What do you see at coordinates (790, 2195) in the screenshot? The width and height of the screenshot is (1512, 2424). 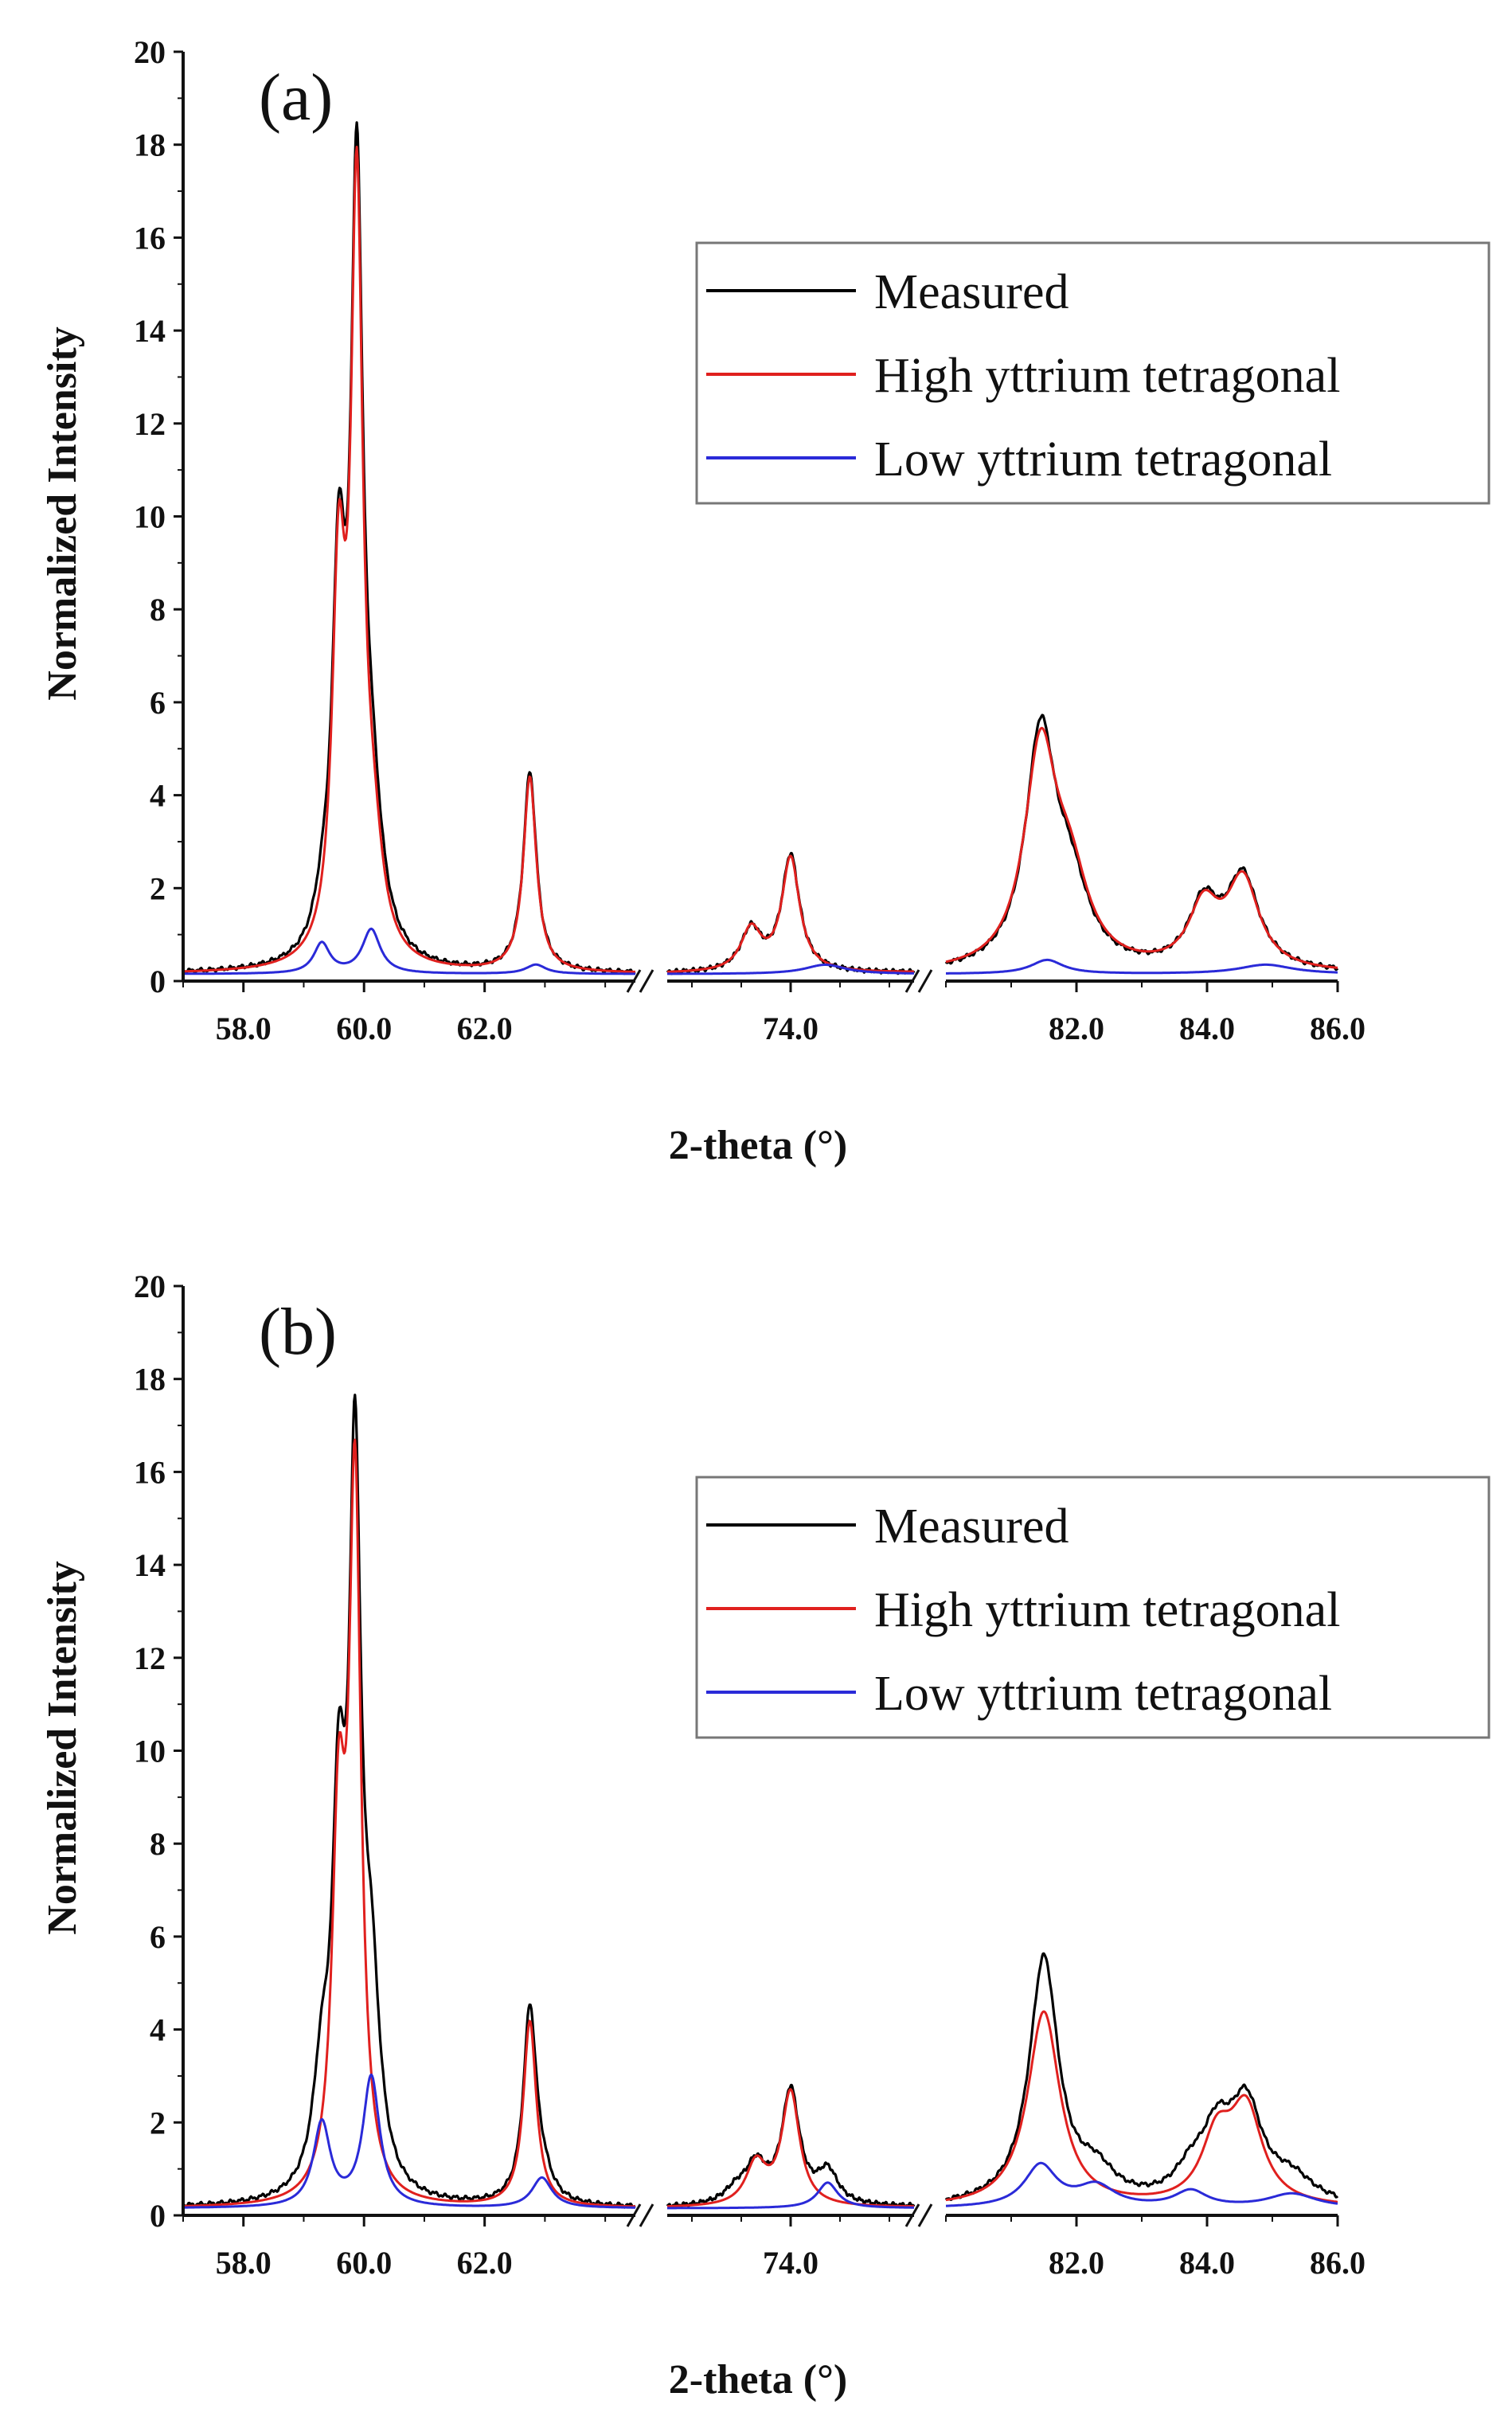 I see `panel-b-series-low-yttrium-tetragonal-seg1` at bounding box center [790, 2195].